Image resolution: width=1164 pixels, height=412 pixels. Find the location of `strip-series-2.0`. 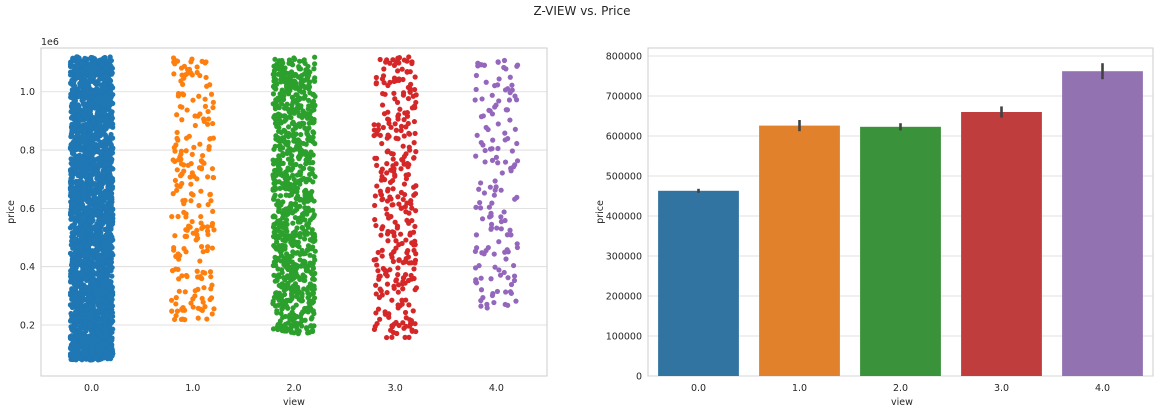

strip-series-2.0 is located at coordinates (294, 195).